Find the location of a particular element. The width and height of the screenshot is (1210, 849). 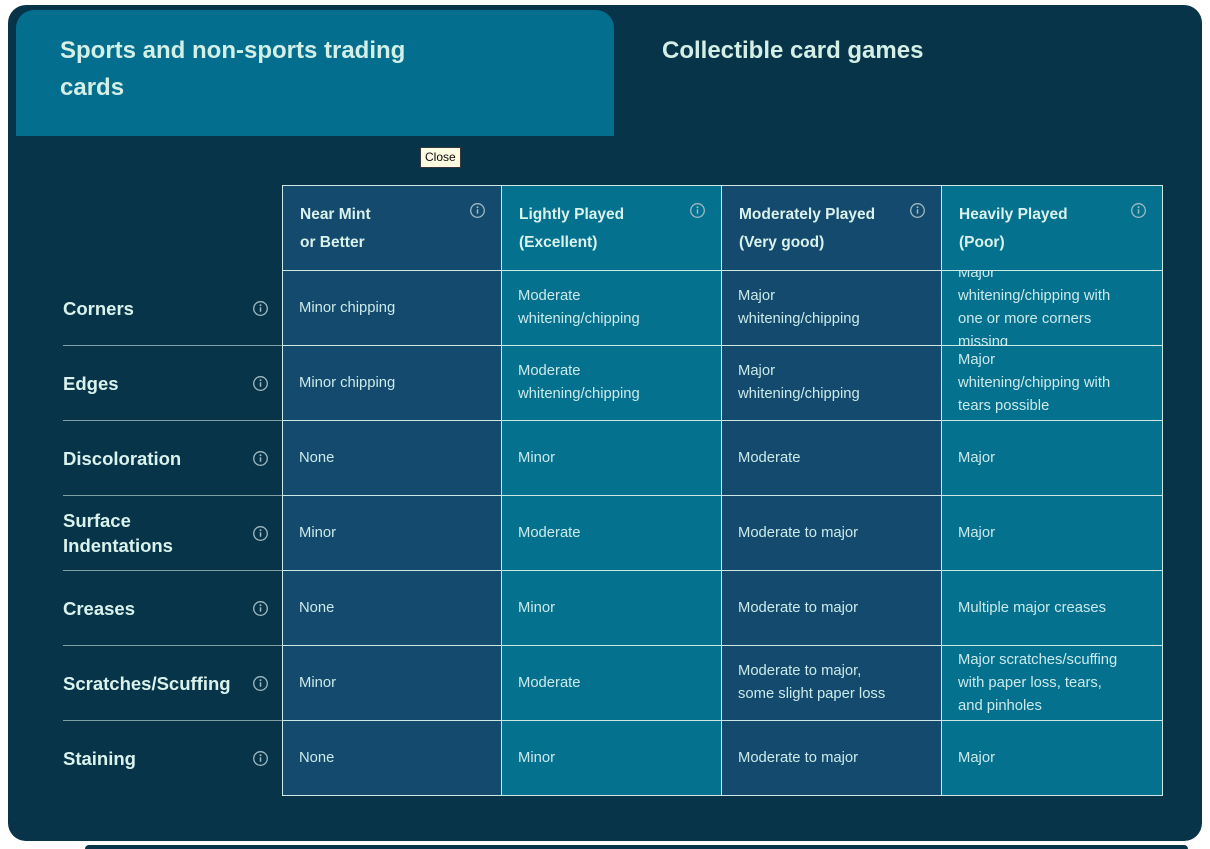

column-header-line2: (Excellent) is located at coordinates (558, 242).